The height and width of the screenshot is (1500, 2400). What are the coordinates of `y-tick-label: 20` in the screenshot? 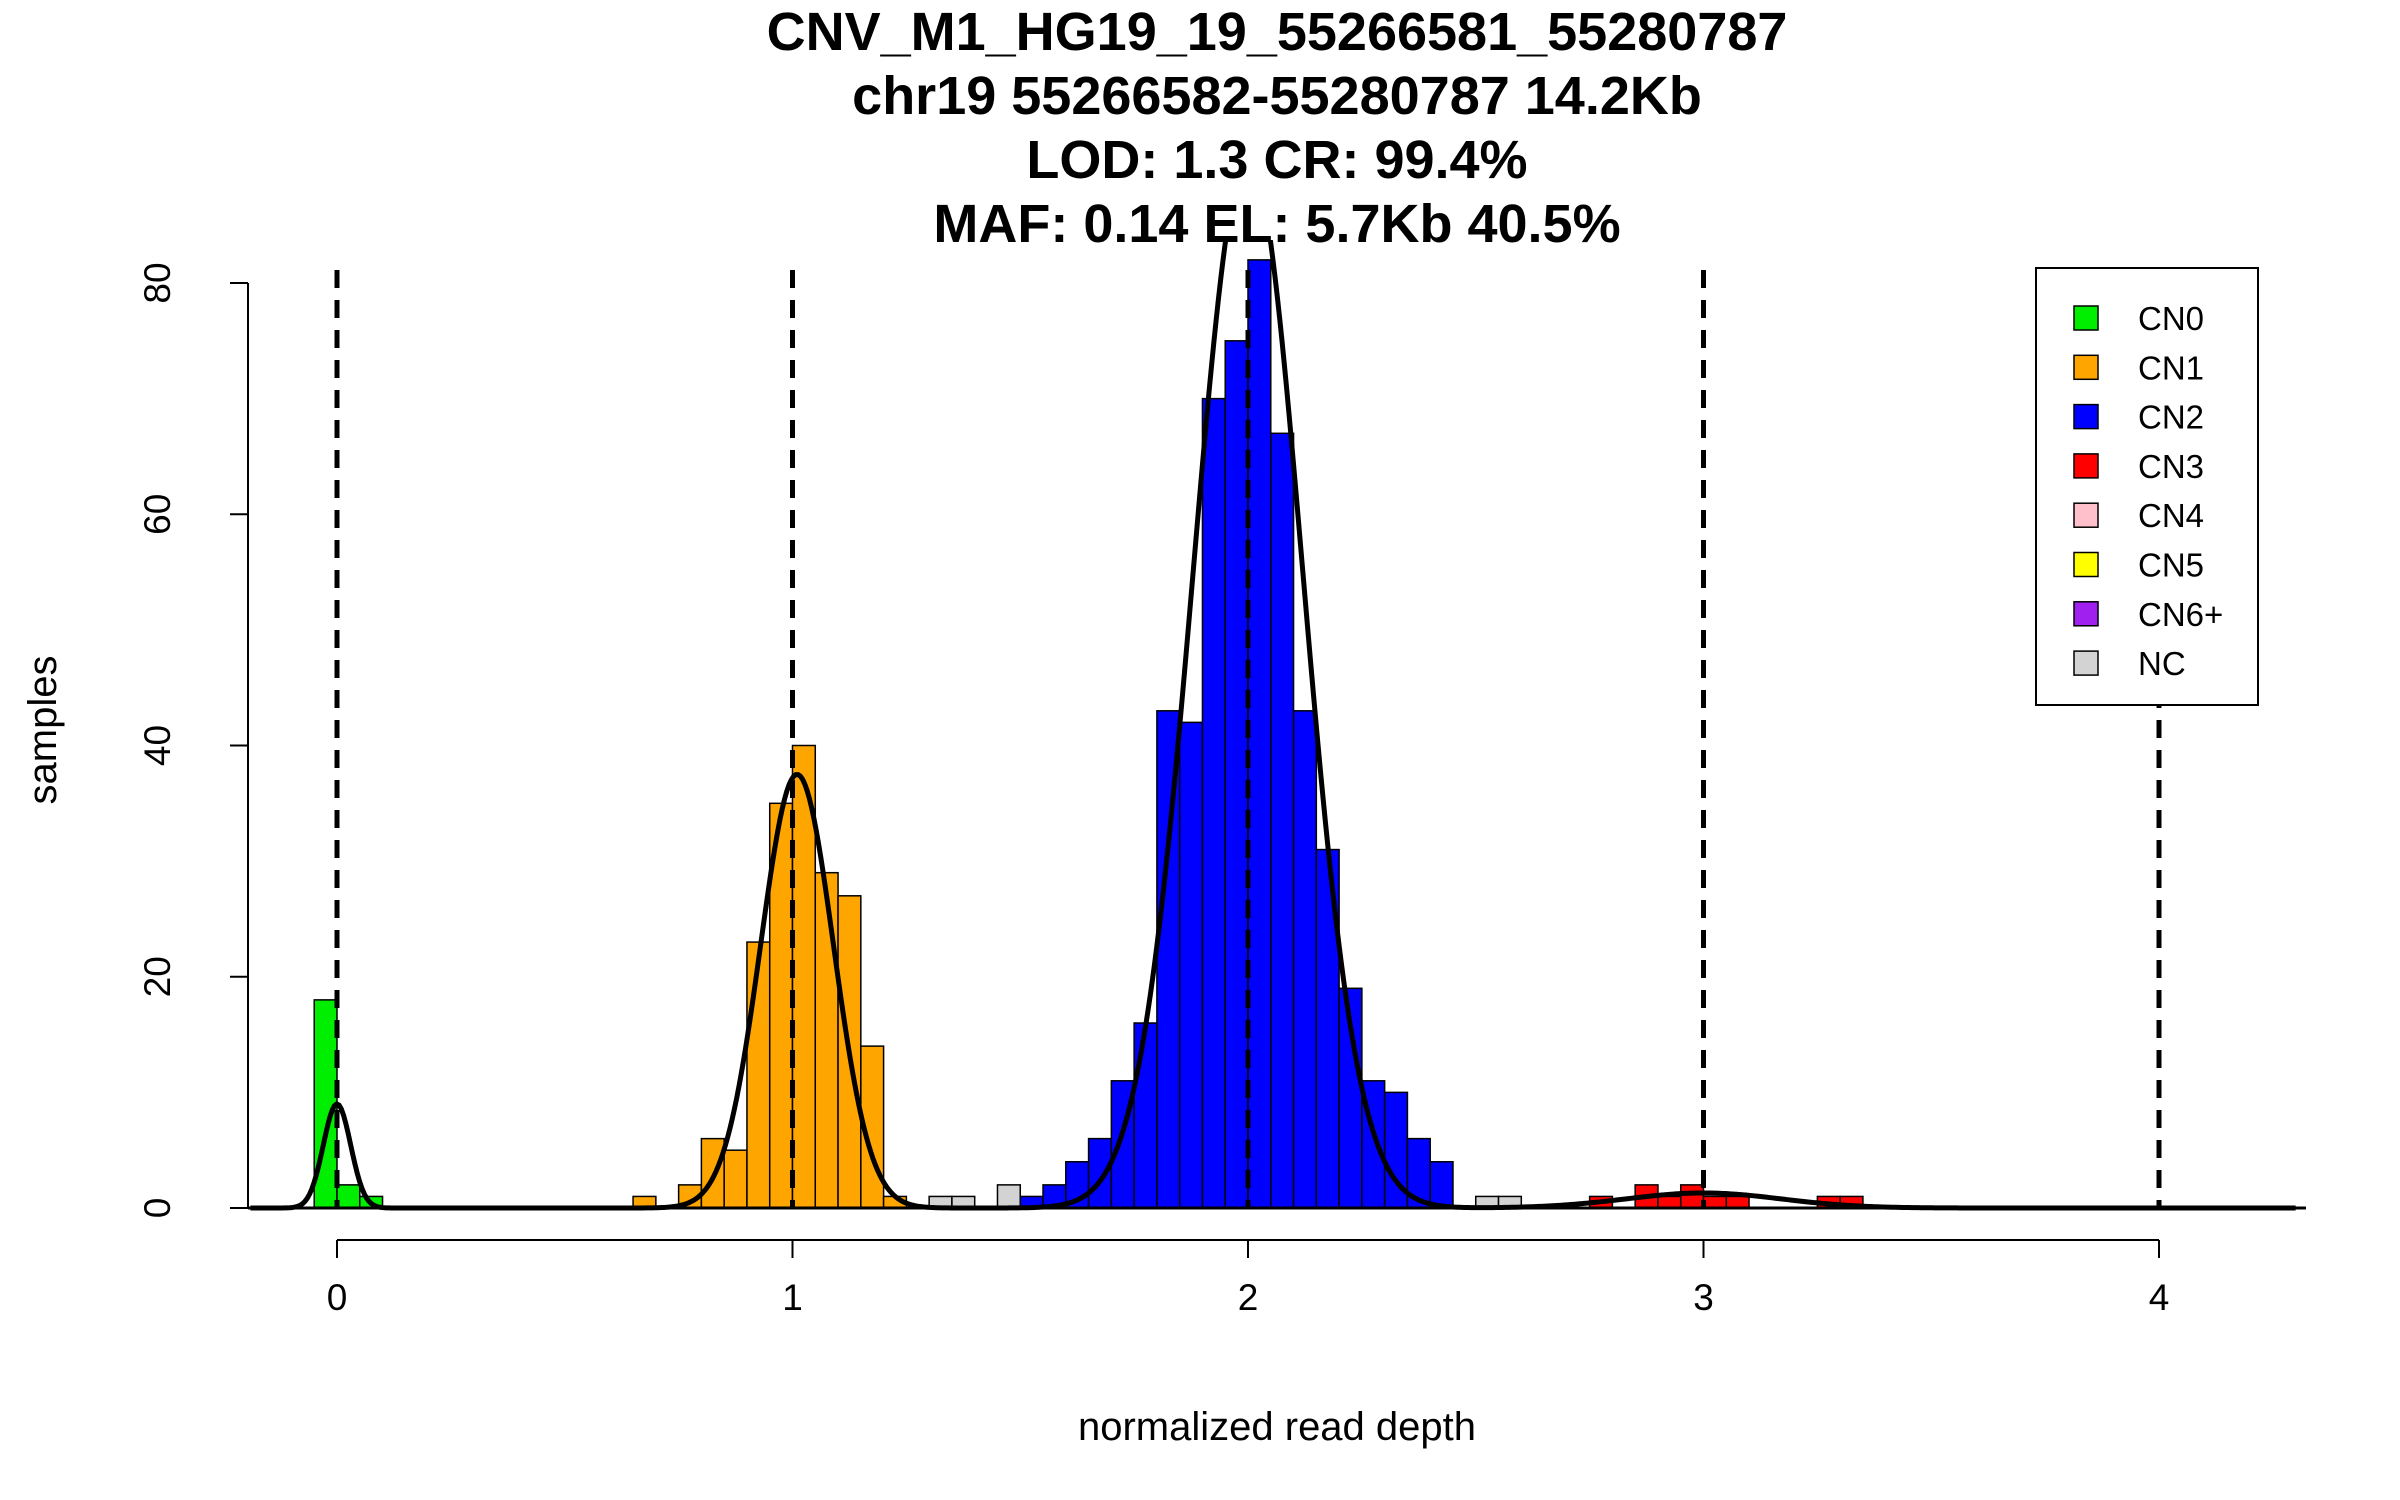 It's located at (157, 976).